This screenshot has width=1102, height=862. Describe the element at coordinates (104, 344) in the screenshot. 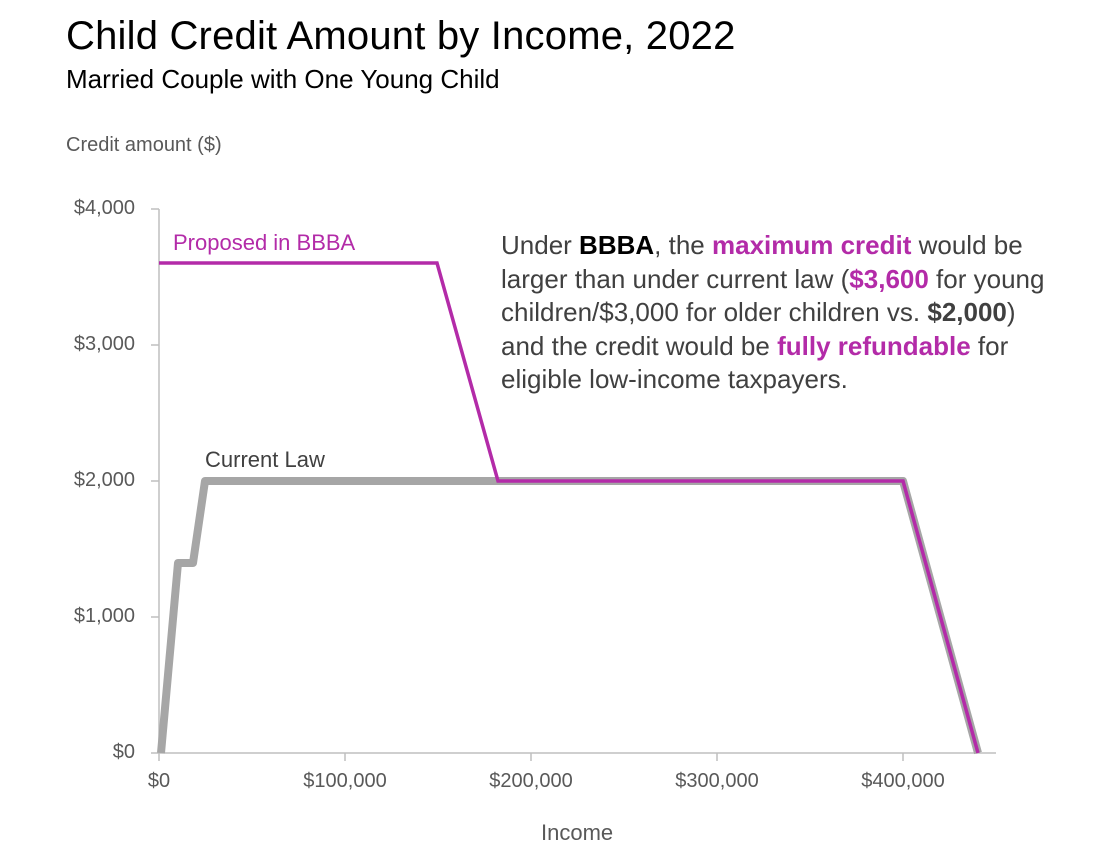

I see `y-tick-3000: $3,000` at that location.